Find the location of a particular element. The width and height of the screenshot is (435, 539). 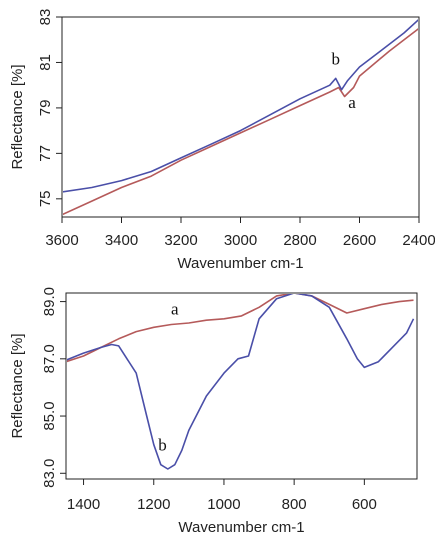

x-tick-label: 1400 is located at coordinates (83, 504).